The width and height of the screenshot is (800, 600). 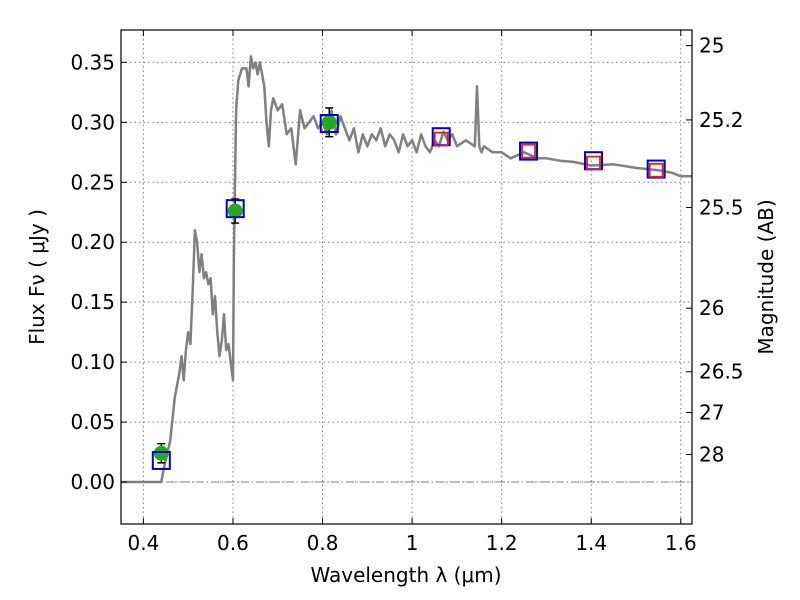 What do you see at coordinates (92, 362) in the screenshot?
I see `y-tick-label: 0.10` at bounding box center [92, 362].